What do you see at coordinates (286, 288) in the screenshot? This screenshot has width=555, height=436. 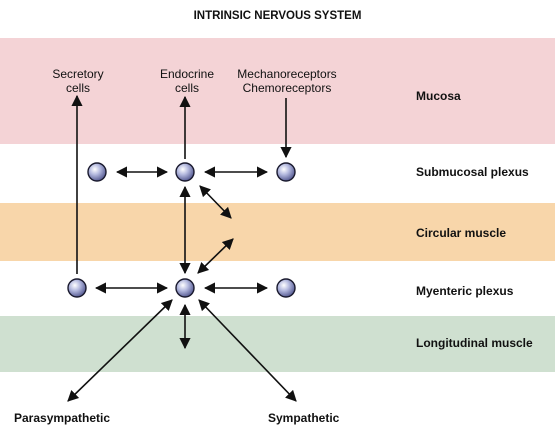 I see `neuron-myenteric-right` at bounding box center [286, 288].